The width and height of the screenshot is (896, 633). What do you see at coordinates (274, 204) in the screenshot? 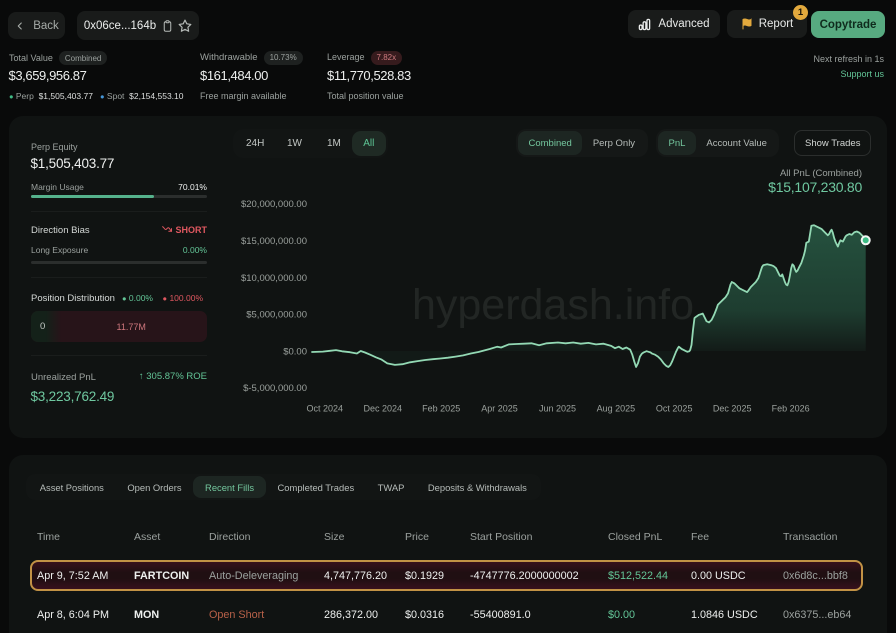
I see `svg-text: $20,000,000.00` at bounding box center [274, 204].